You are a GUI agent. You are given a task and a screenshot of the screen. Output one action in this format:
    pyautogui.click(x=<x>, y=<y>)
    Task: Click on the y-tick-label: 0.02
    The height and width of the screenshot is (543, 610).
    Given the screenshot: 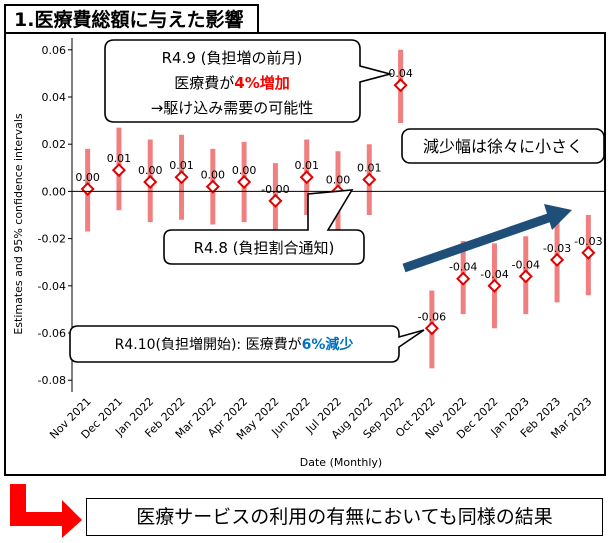 What is the action you would take?
    pyautogui.click(x=54, y=144)
    